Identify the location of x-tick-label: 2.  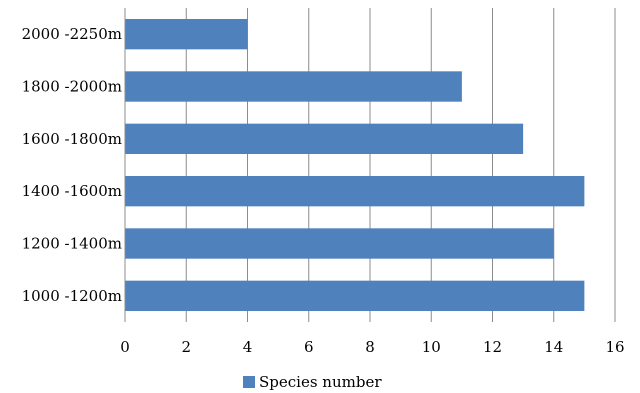
(186, 347).